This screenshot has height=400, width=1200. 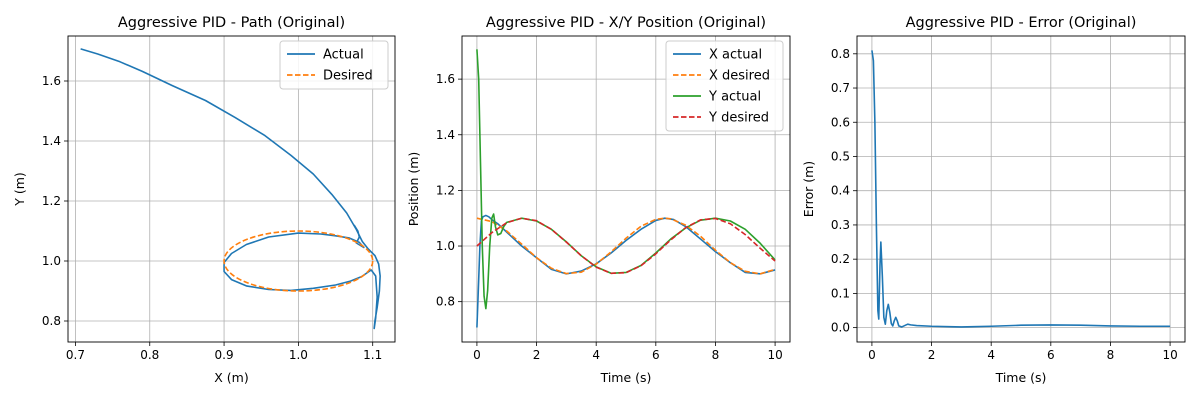 What do you see at coordinates (840, 191) in the screenshot?
I see `y-tick-label: 0.4` at bounding box center [840, 191].